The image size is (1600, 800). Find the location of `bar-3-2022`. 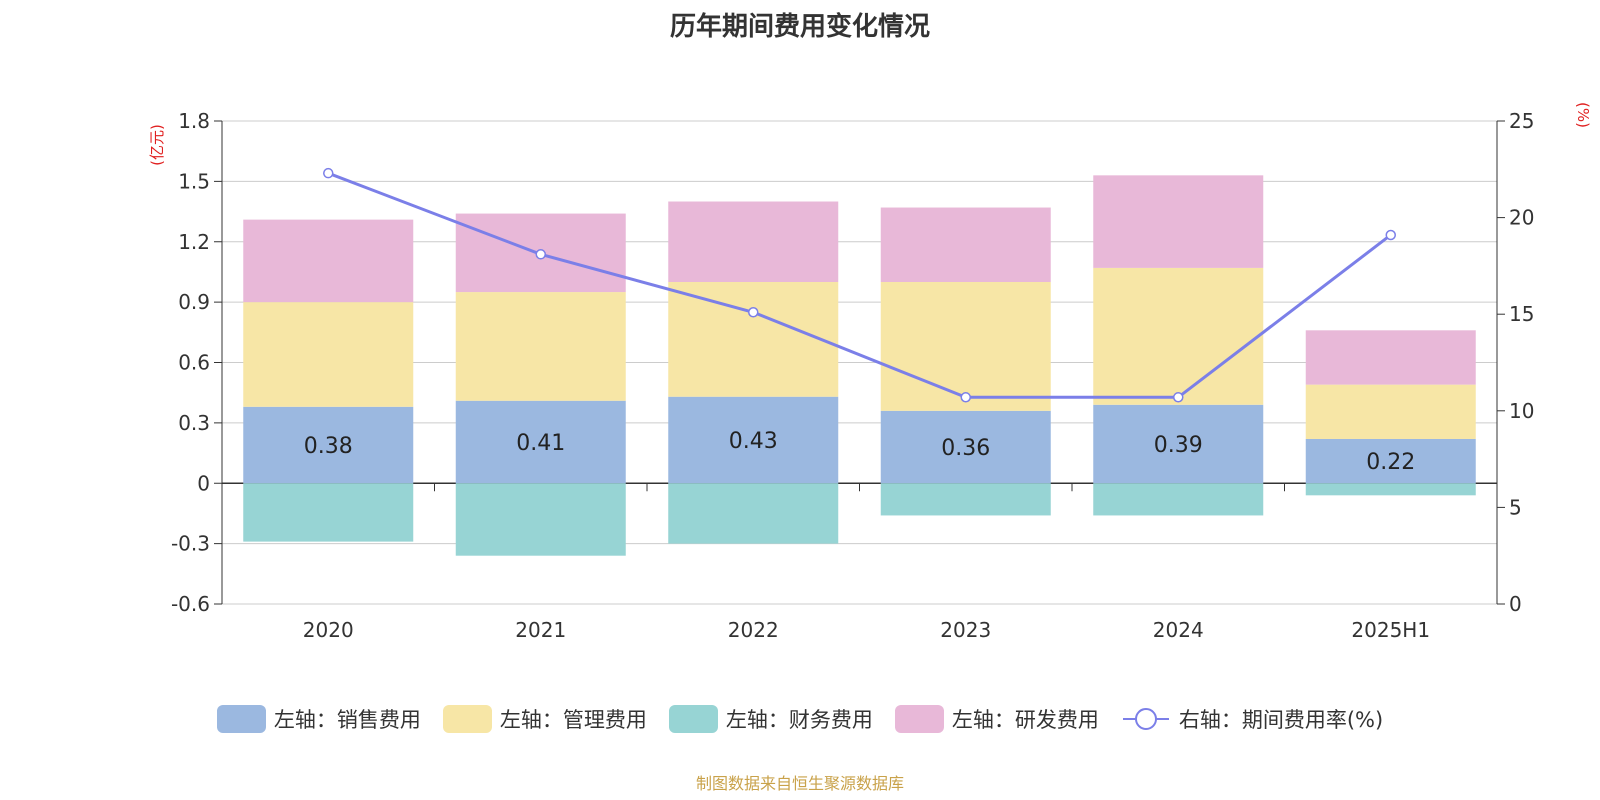

bar-3-2022 is located at coordinates (753, 513).